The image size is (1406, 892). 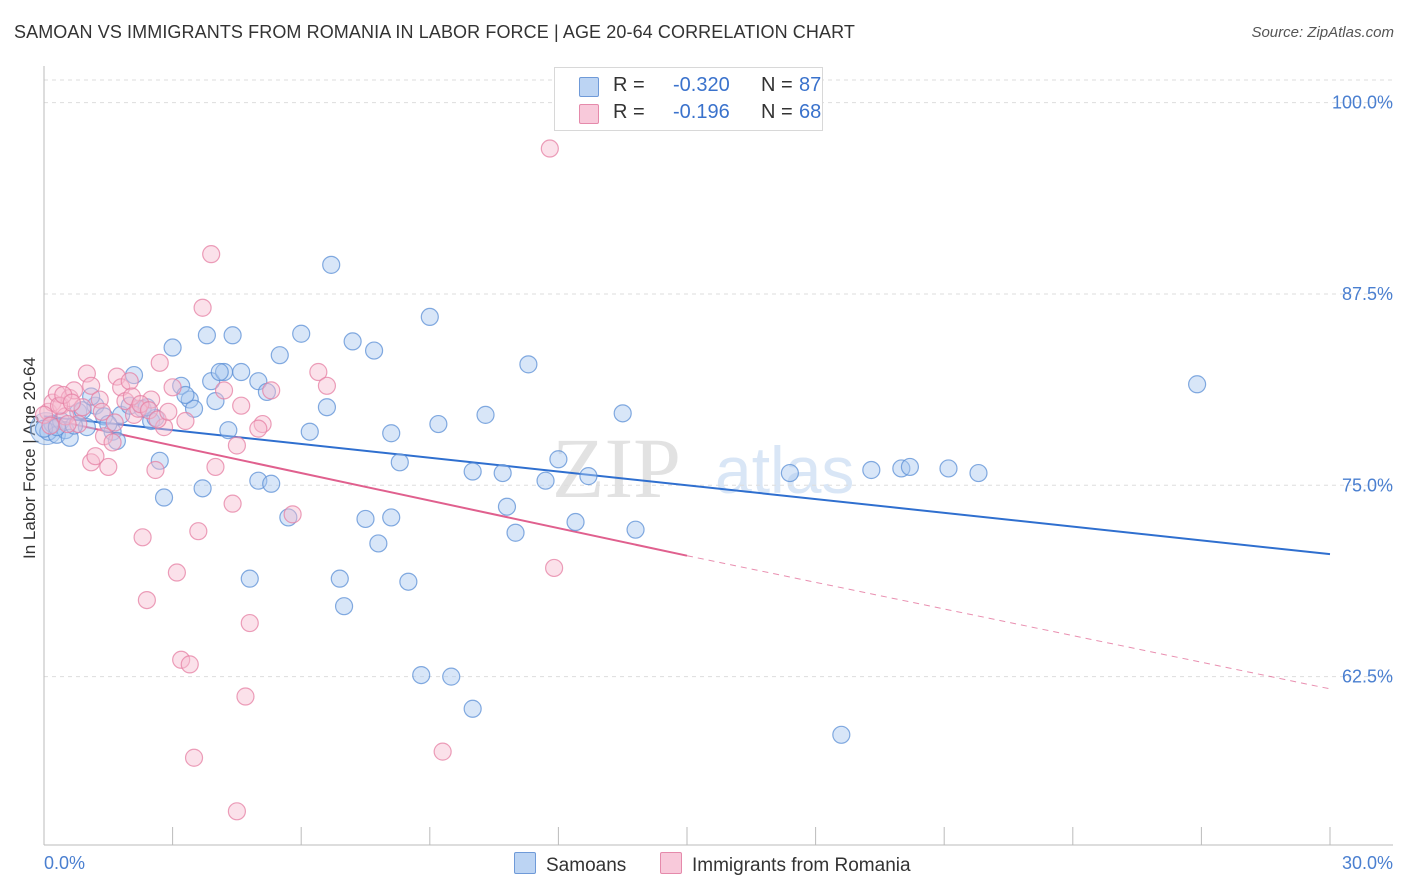 I want to click on legend-n-value: 87, so click(x=810, y=85).